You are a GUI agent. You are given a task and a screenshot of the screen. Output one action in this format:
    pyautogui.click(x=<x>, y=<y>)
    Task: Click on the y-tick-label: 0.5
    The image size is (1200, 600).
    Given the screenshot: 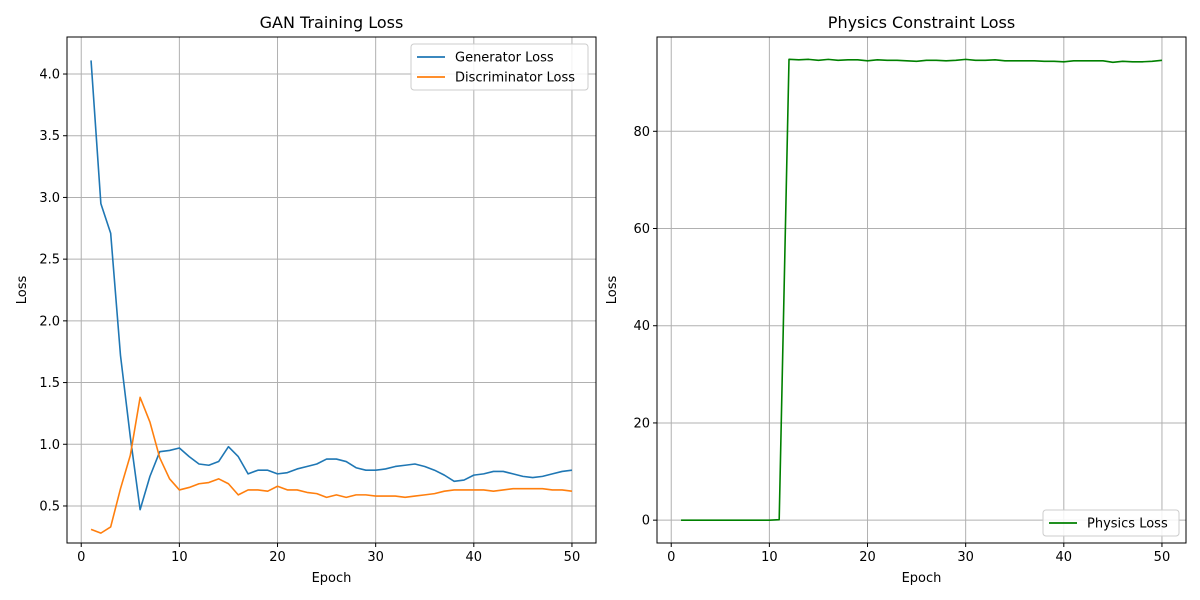 What is the action you would take?
    pyautogui.click(x=49, y=506)
    